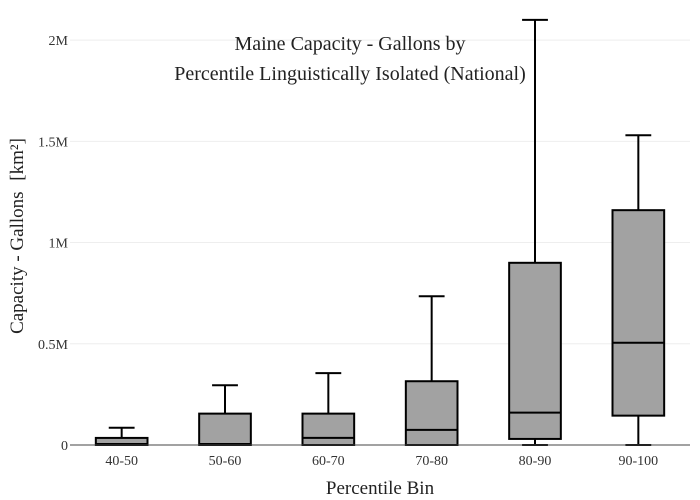 The height and width of the screenshot is (500, 700). Describe the element at coordinates (17, 262) in the screenshot. I see `y-axis-title-text: Capacity - Gallons` at that location.